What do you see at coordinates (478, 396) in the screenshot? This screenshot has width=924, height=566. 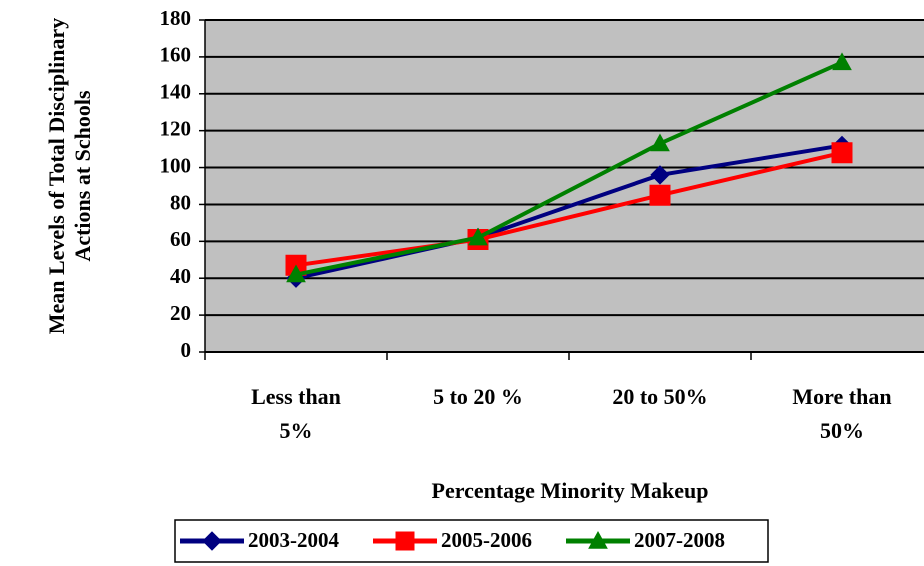 I see `x-tick-label: 5 to 20 %` at bounding box center [478, 396].